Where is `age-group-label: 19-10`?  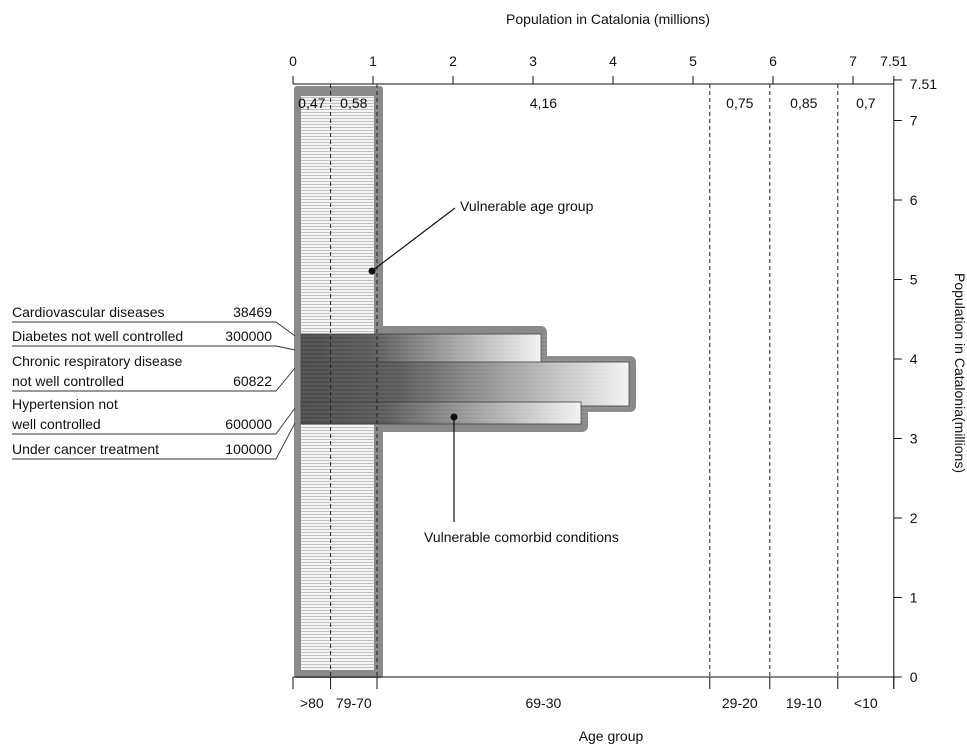
age-group-label: 19-10 is located at coordinates (804, 703).